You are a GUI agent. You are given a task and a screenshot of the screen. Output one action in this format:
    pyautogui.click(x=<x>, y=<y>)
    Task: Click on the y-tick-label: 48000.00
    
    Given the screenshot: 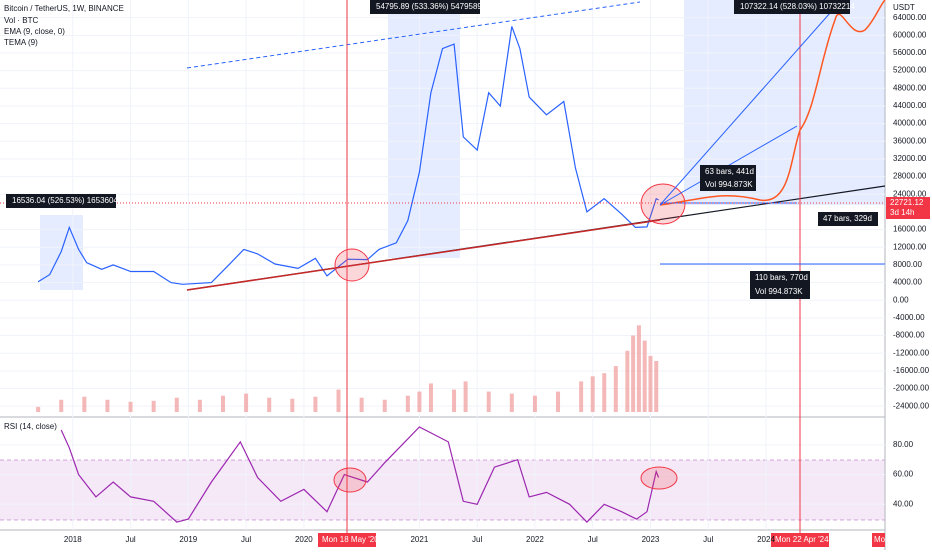 What is the action you would take?
    pyautogui.click(x=910, y=87)
    